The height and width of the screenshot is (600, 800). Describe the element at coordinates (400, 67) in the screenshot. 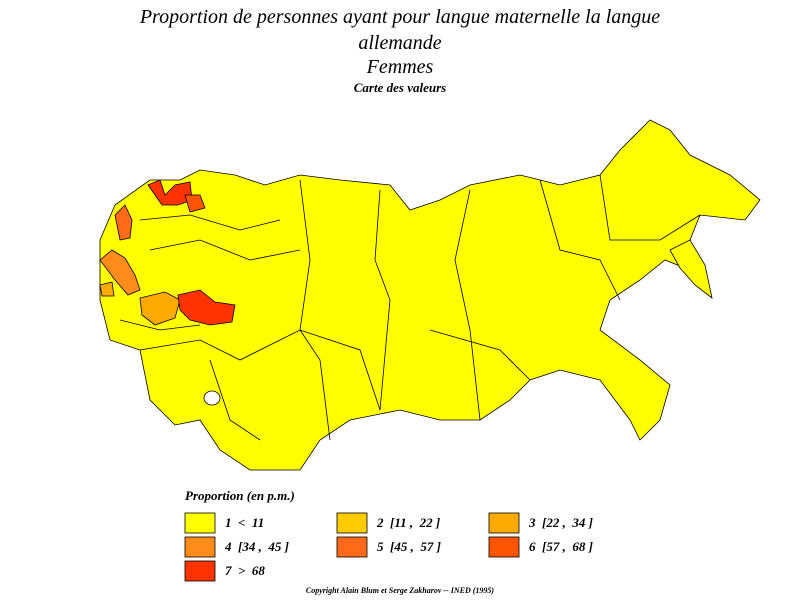

I see `map-subtitle: Femmes` at that location.